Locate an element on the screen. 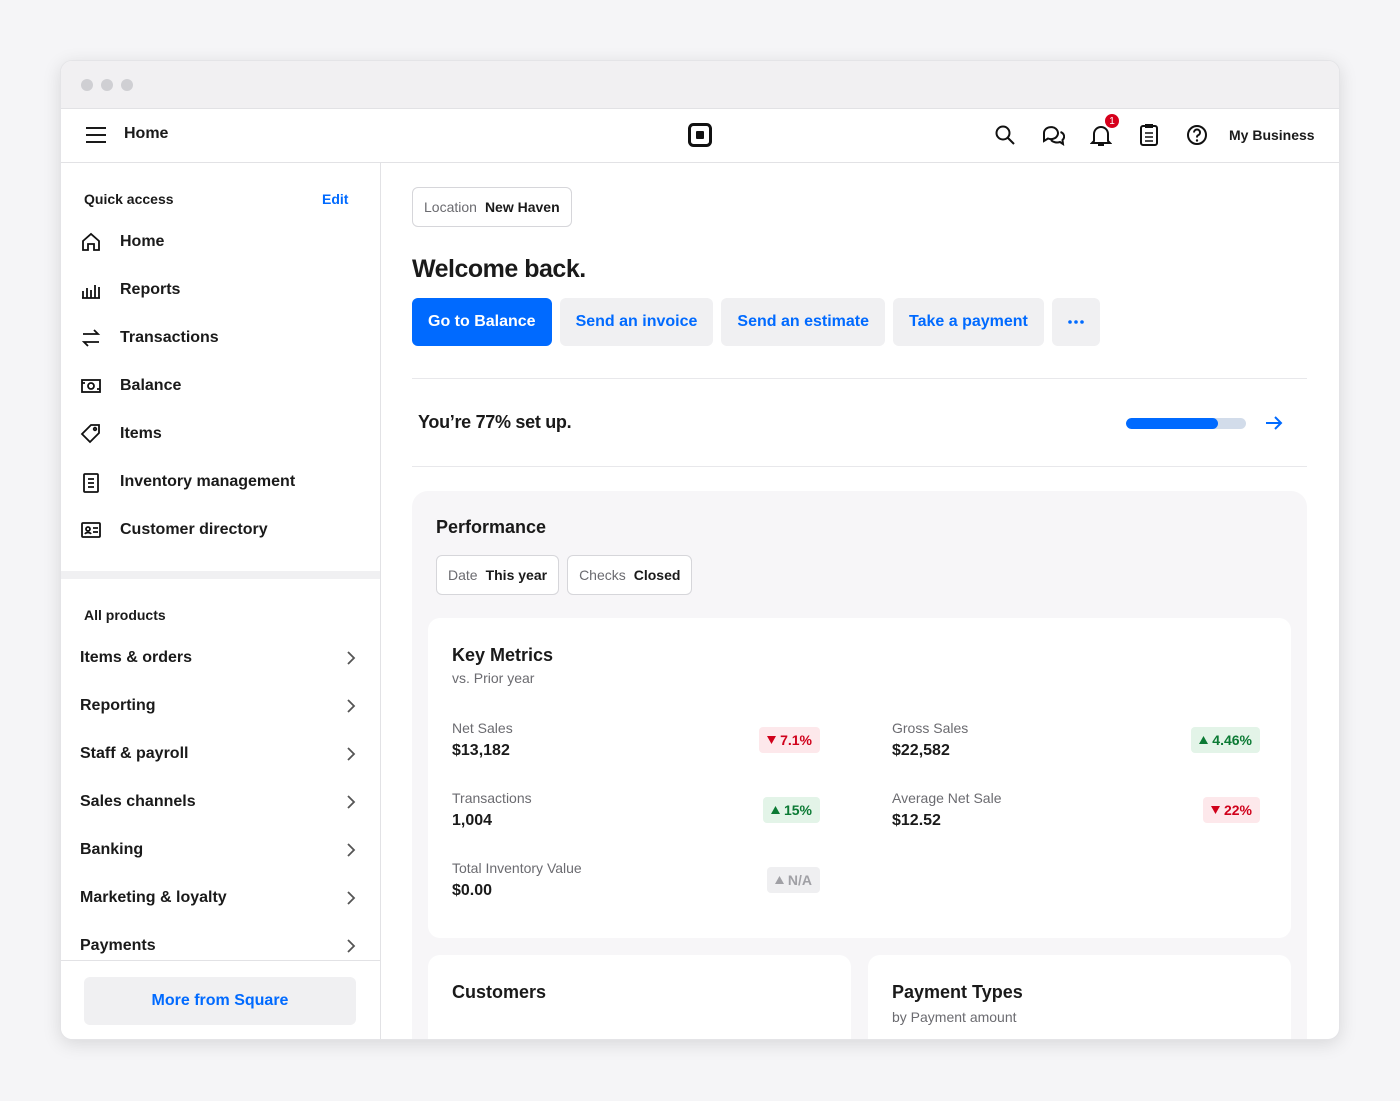 The image size is (1400, 1101). metric-value: $13,182 is located at coordinates (481, 750).